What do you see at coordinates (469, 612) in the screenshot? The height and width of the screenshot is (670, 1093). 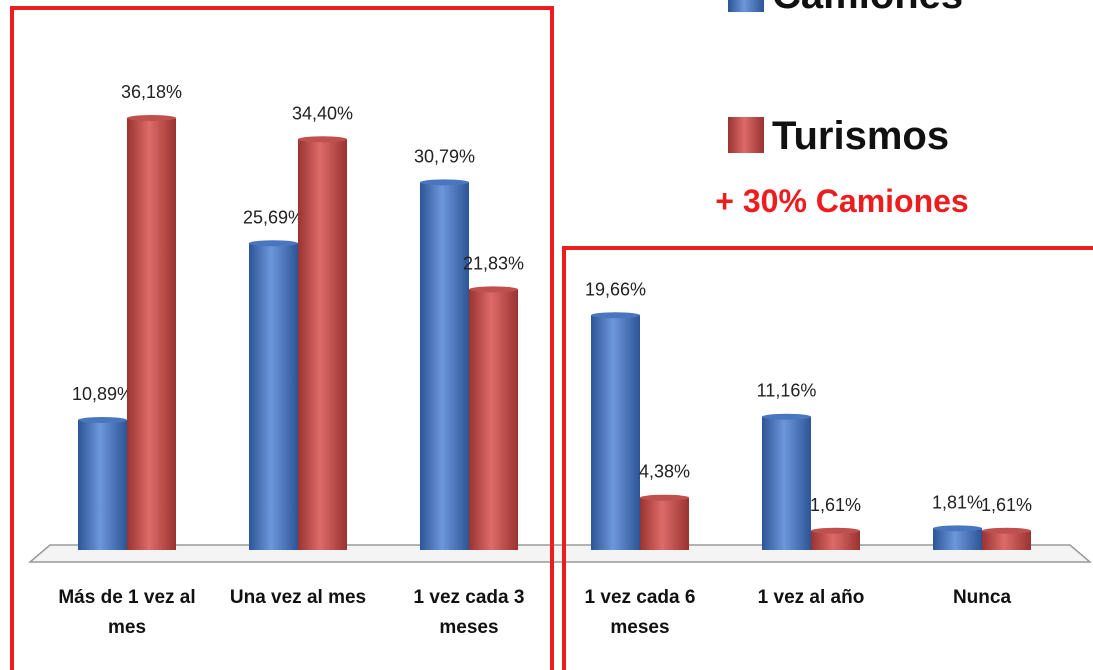 I see `x-tick-label: 1 vez cada 3 meses` at bounding box center [469, 612].